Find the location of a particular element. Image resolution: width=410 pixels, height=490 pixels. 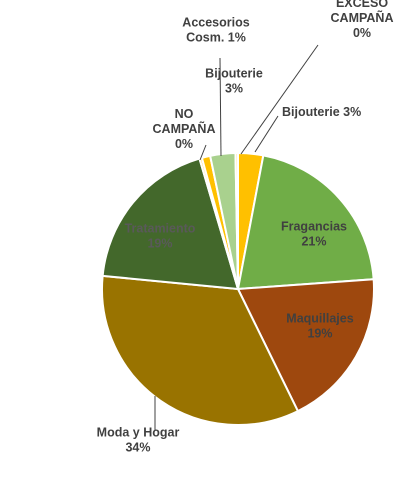

slice-label-0: Bijouterie 3% is located at coordinates (321, 112).